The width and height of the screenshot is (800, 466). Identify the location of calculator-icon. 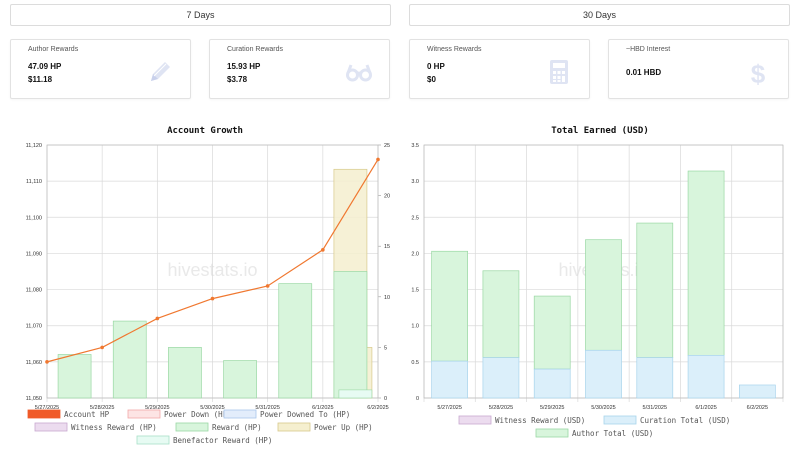
(559, 72).